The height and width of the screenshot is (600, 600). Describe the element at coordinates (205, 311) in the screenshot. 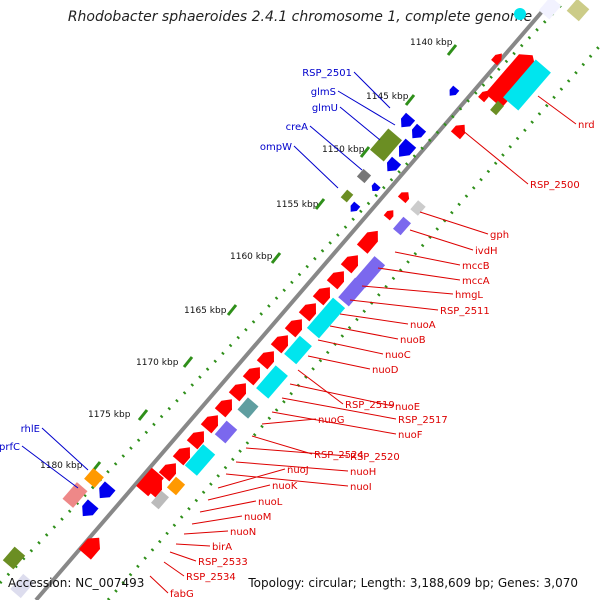

I see `kbp-label-1165-kbp: 1165 kbp` at that location.